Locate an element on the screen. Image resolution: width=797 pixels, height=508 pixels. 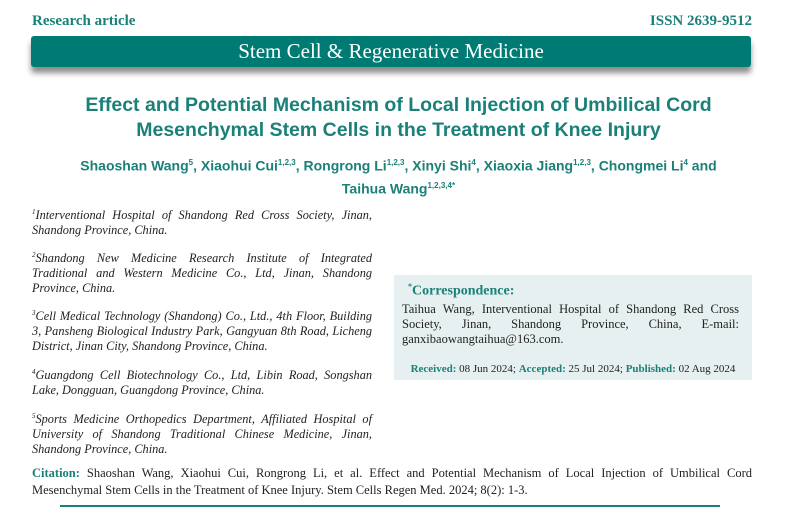
author-name: Xiaoxia Jiang is located at coordinates (528, 165).